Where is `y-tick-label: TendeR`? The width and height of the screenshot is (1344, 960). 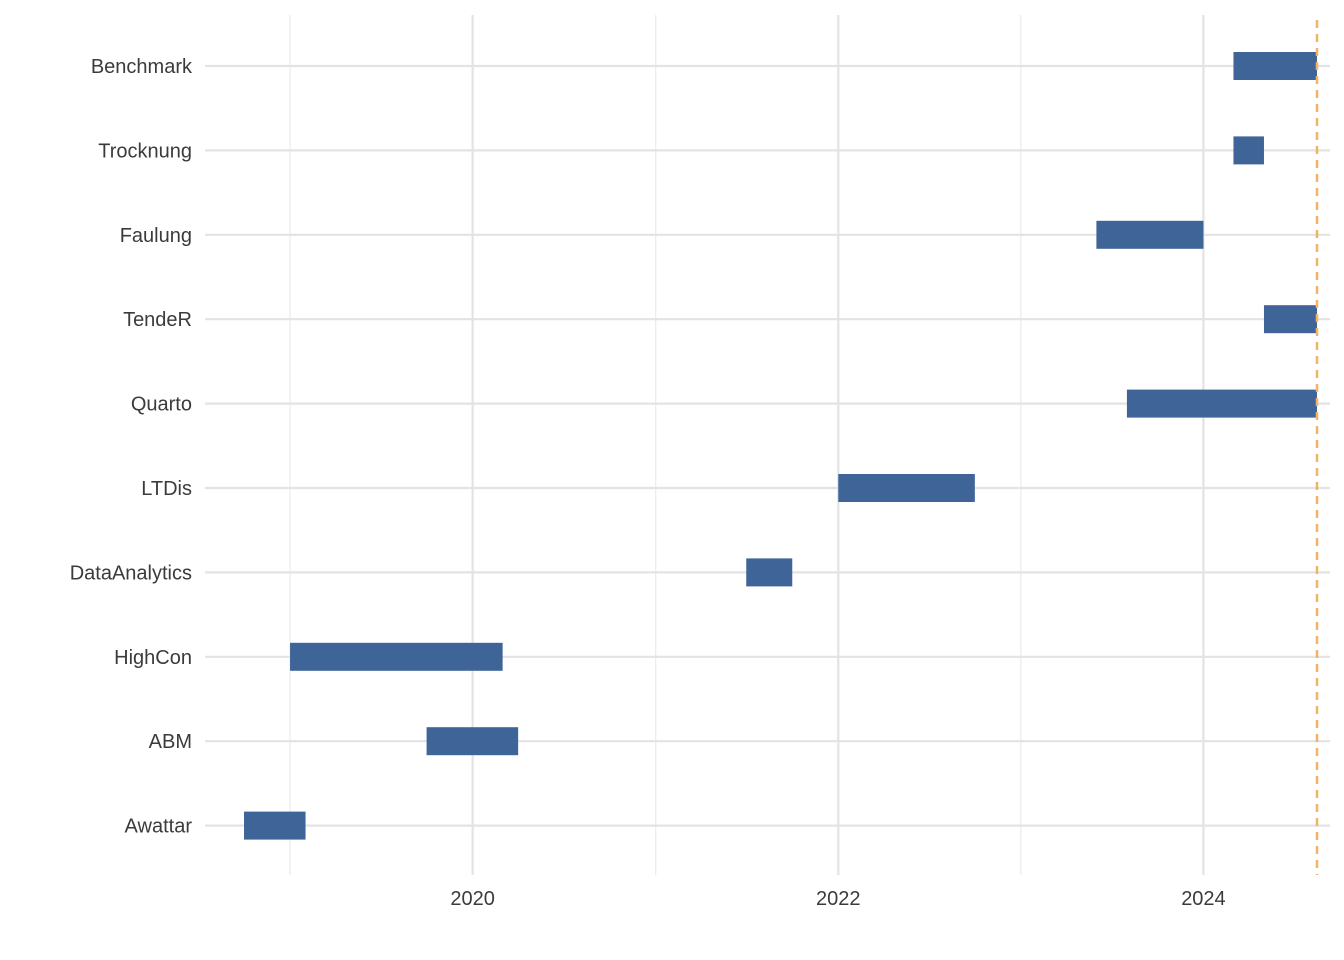 y-tick-label: TendeR is located at coordinates (157, 320).